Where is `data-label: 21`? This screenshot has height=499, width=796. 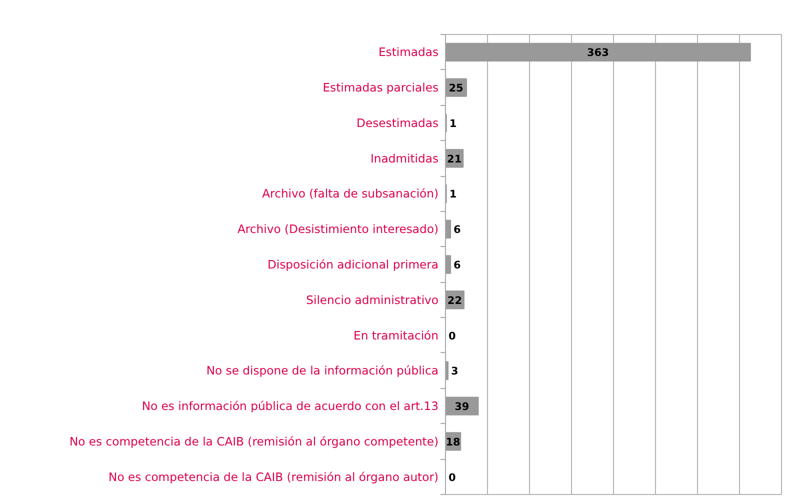 data-label: 21 is located at coordinates (454, 159).